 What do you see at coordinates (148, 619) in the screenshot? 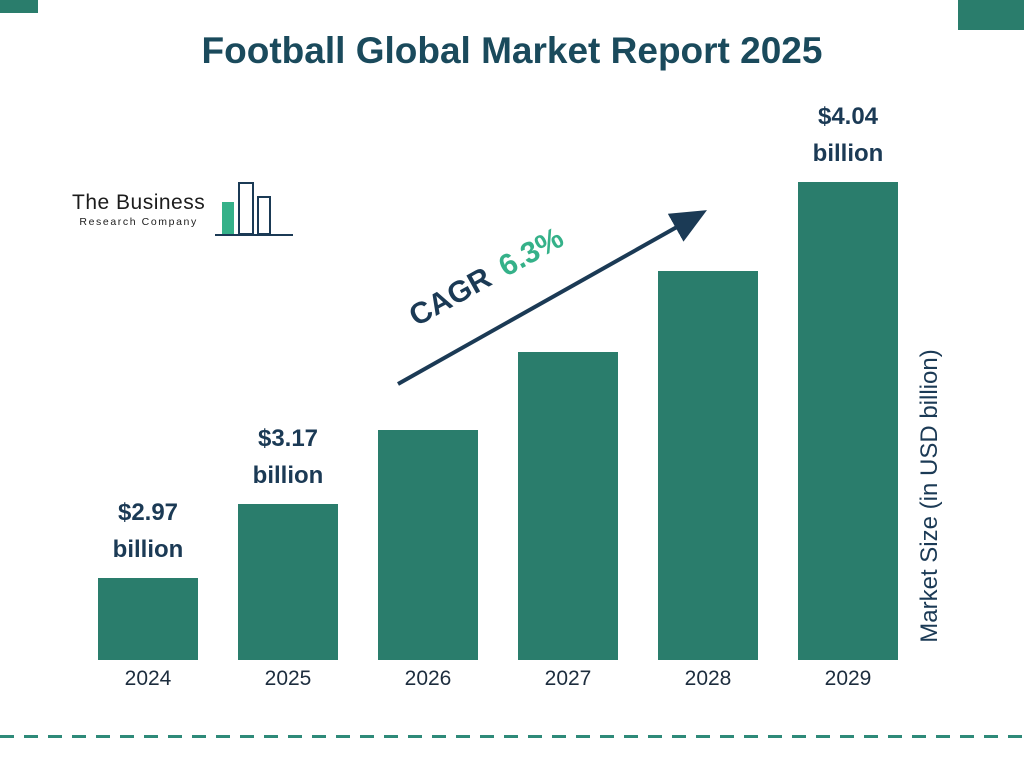
I see `bar-2024` at bounding box center [148, 619].